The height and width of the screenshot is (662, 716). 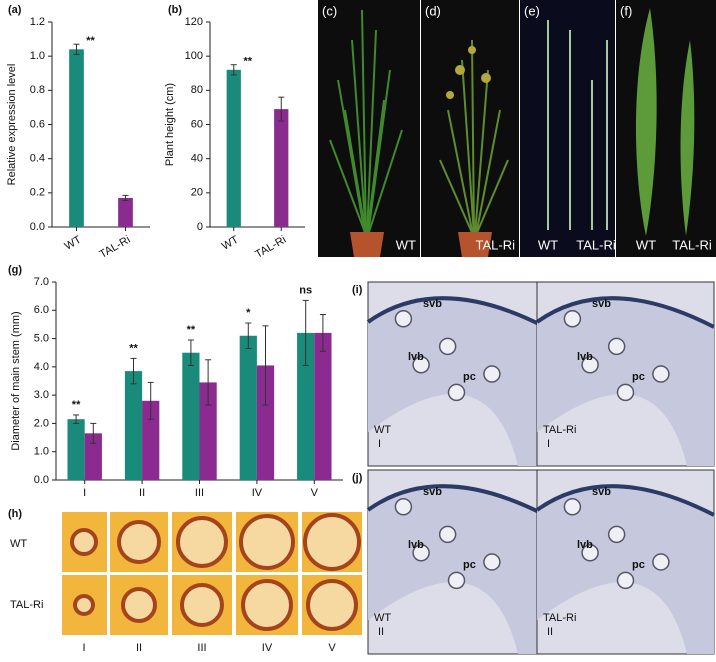 I want to click on panel-label: (c), so click(x=329, y=10).